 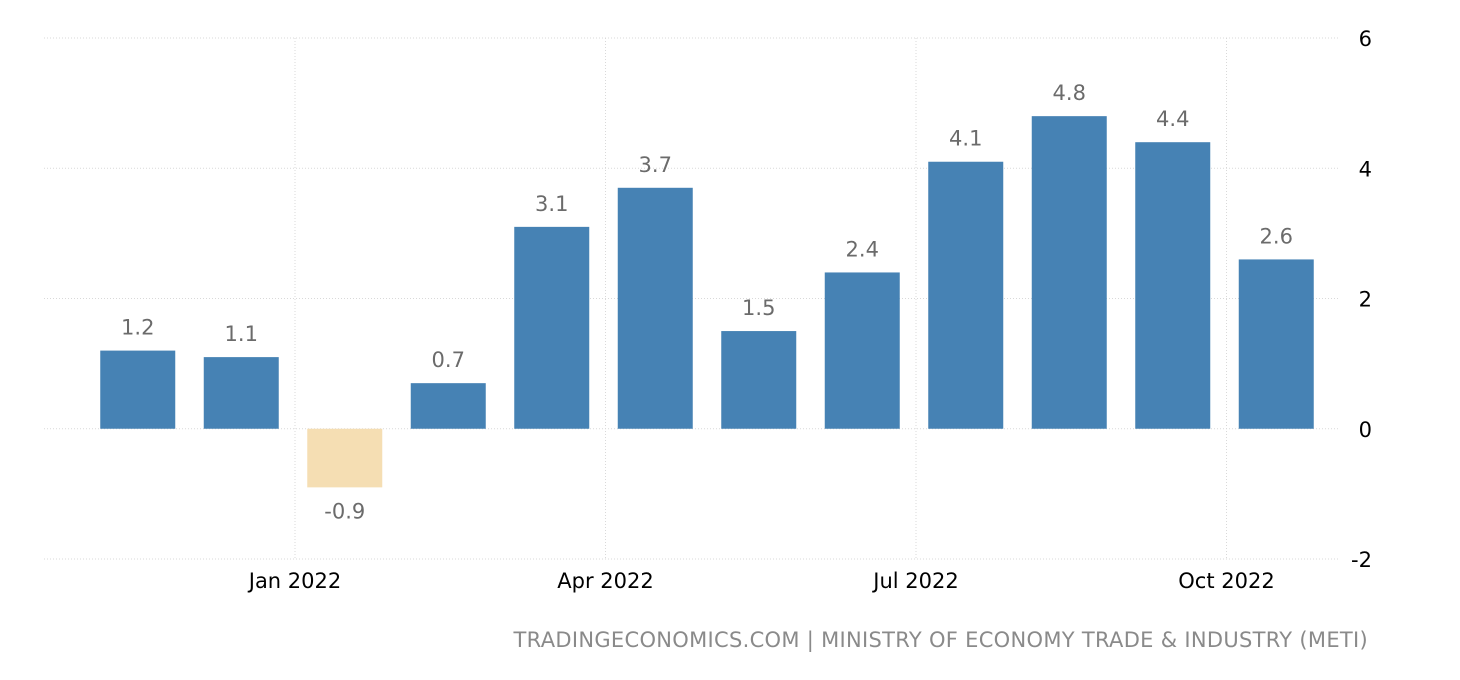 What do you see at coordinates (344, 511) in the screenshot?
I see `bar-value-label: -0.9` at bounding box center [344, 511].